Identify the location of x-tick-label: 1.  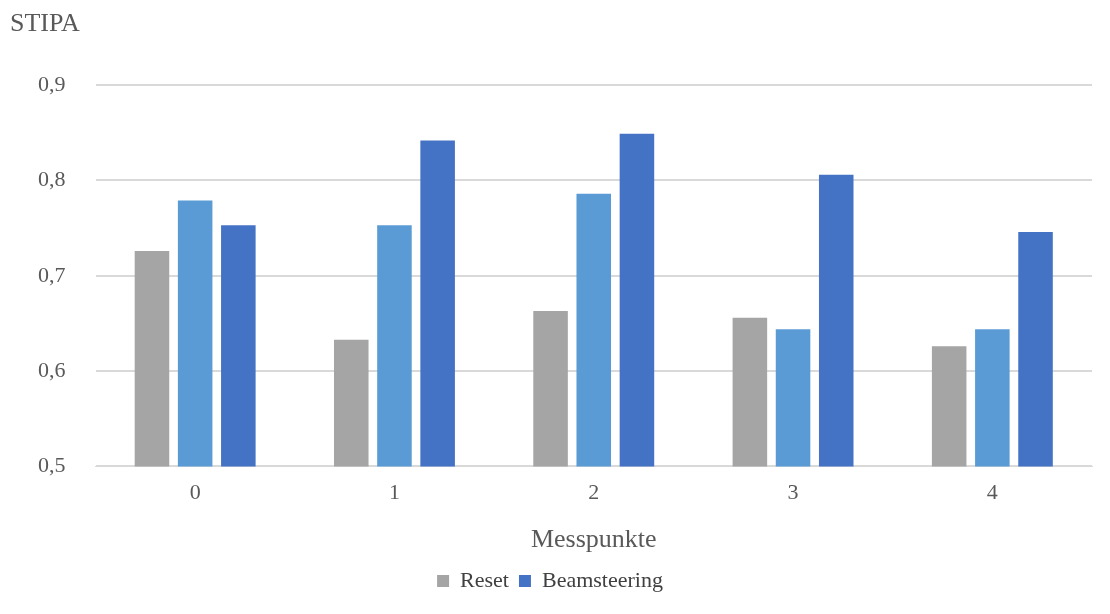
(394, 492).